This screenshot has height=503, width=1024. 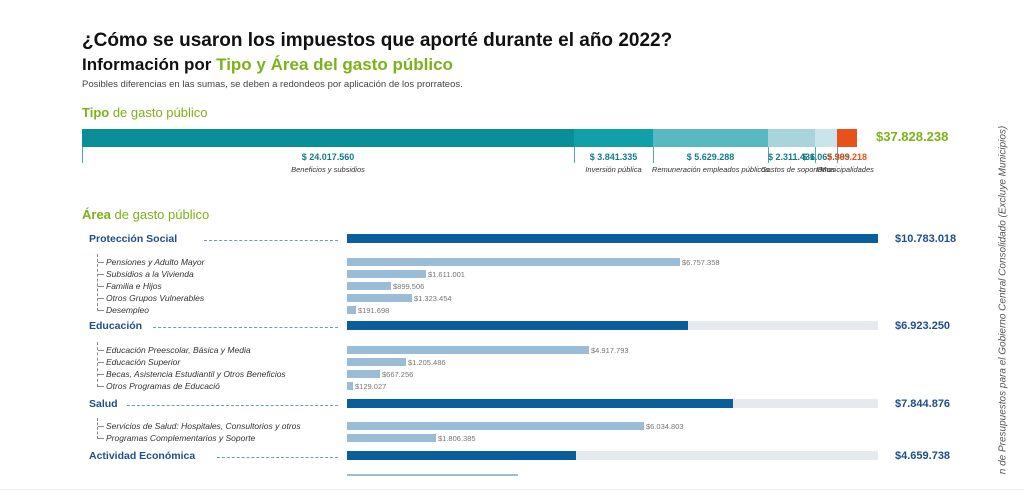 I want to click on sub-value-label: $1.205.486, so click(x=427, y=362).